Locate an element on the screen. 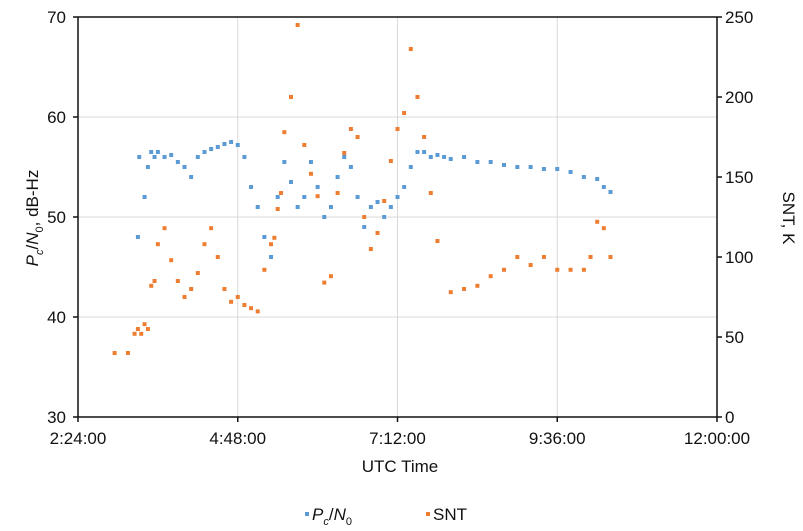 This screenshot has width=803, height=531. y-left-tick-label: 50 is located at coordinates (56, 217).